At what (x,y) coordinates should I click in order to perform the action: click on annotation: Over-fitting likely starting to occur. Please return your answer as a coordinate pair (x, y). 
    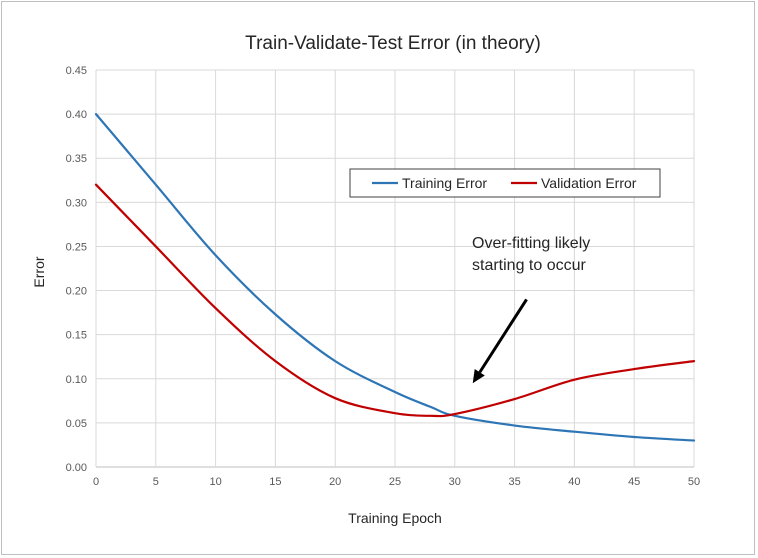
    Looking at the image, I should click on (531, 309).